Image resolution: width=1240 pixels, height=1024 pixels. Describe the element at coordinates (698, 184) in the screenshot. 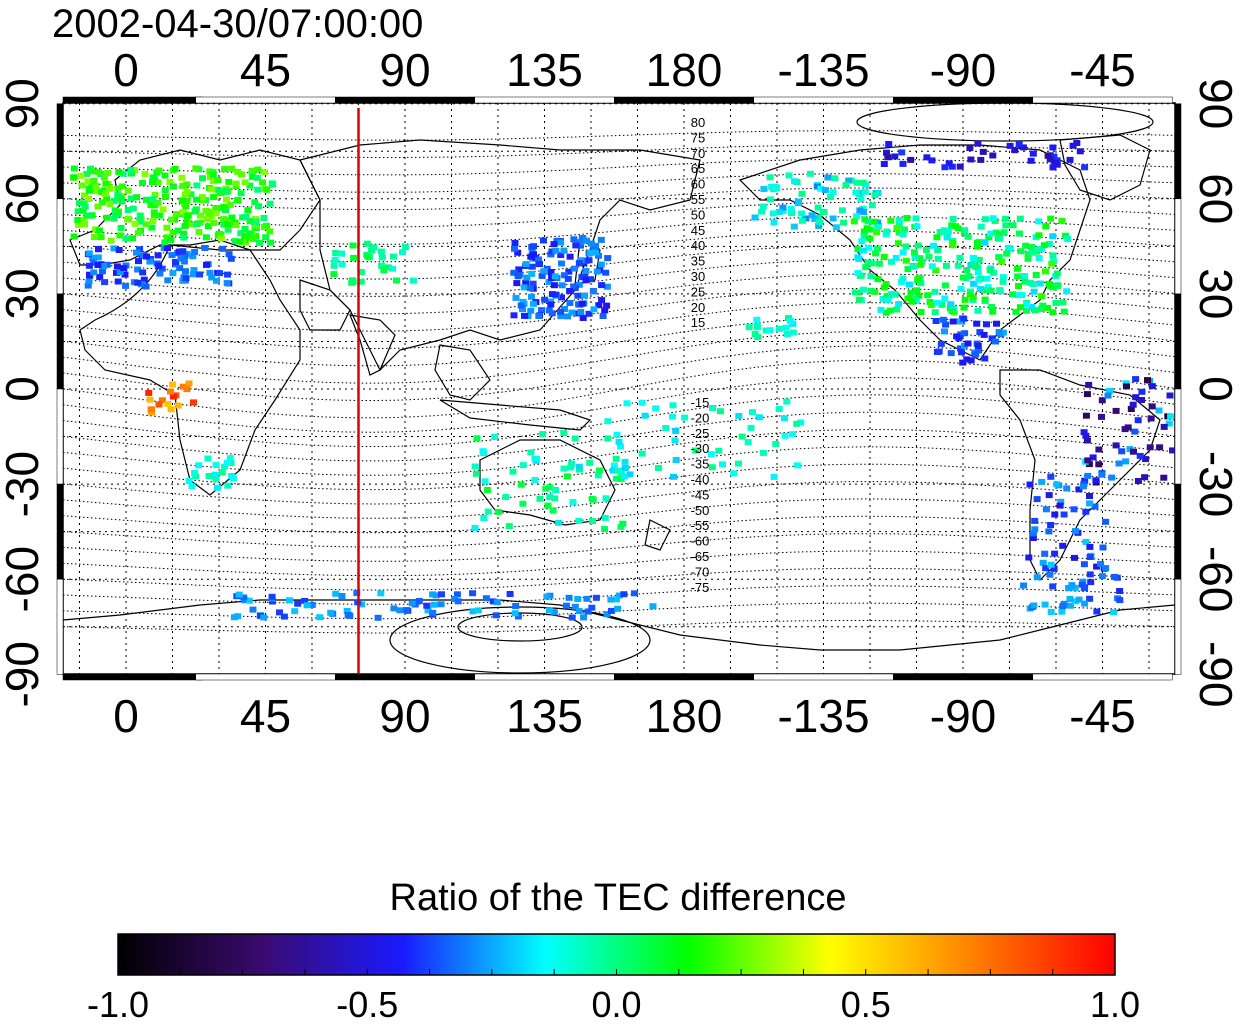

I see `mlat-label: 60` at that location.